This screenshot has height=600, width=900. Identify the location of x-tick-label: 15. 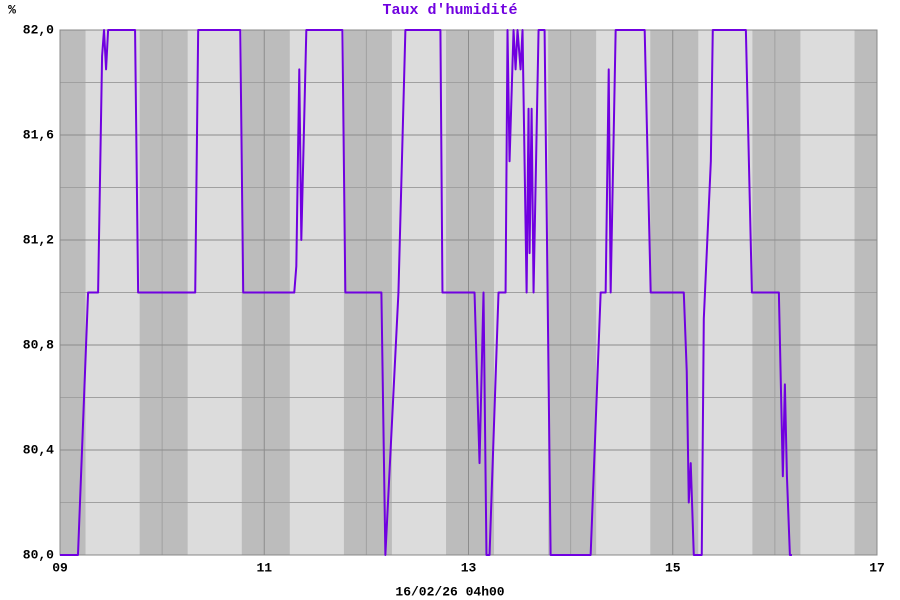
(673, 567).